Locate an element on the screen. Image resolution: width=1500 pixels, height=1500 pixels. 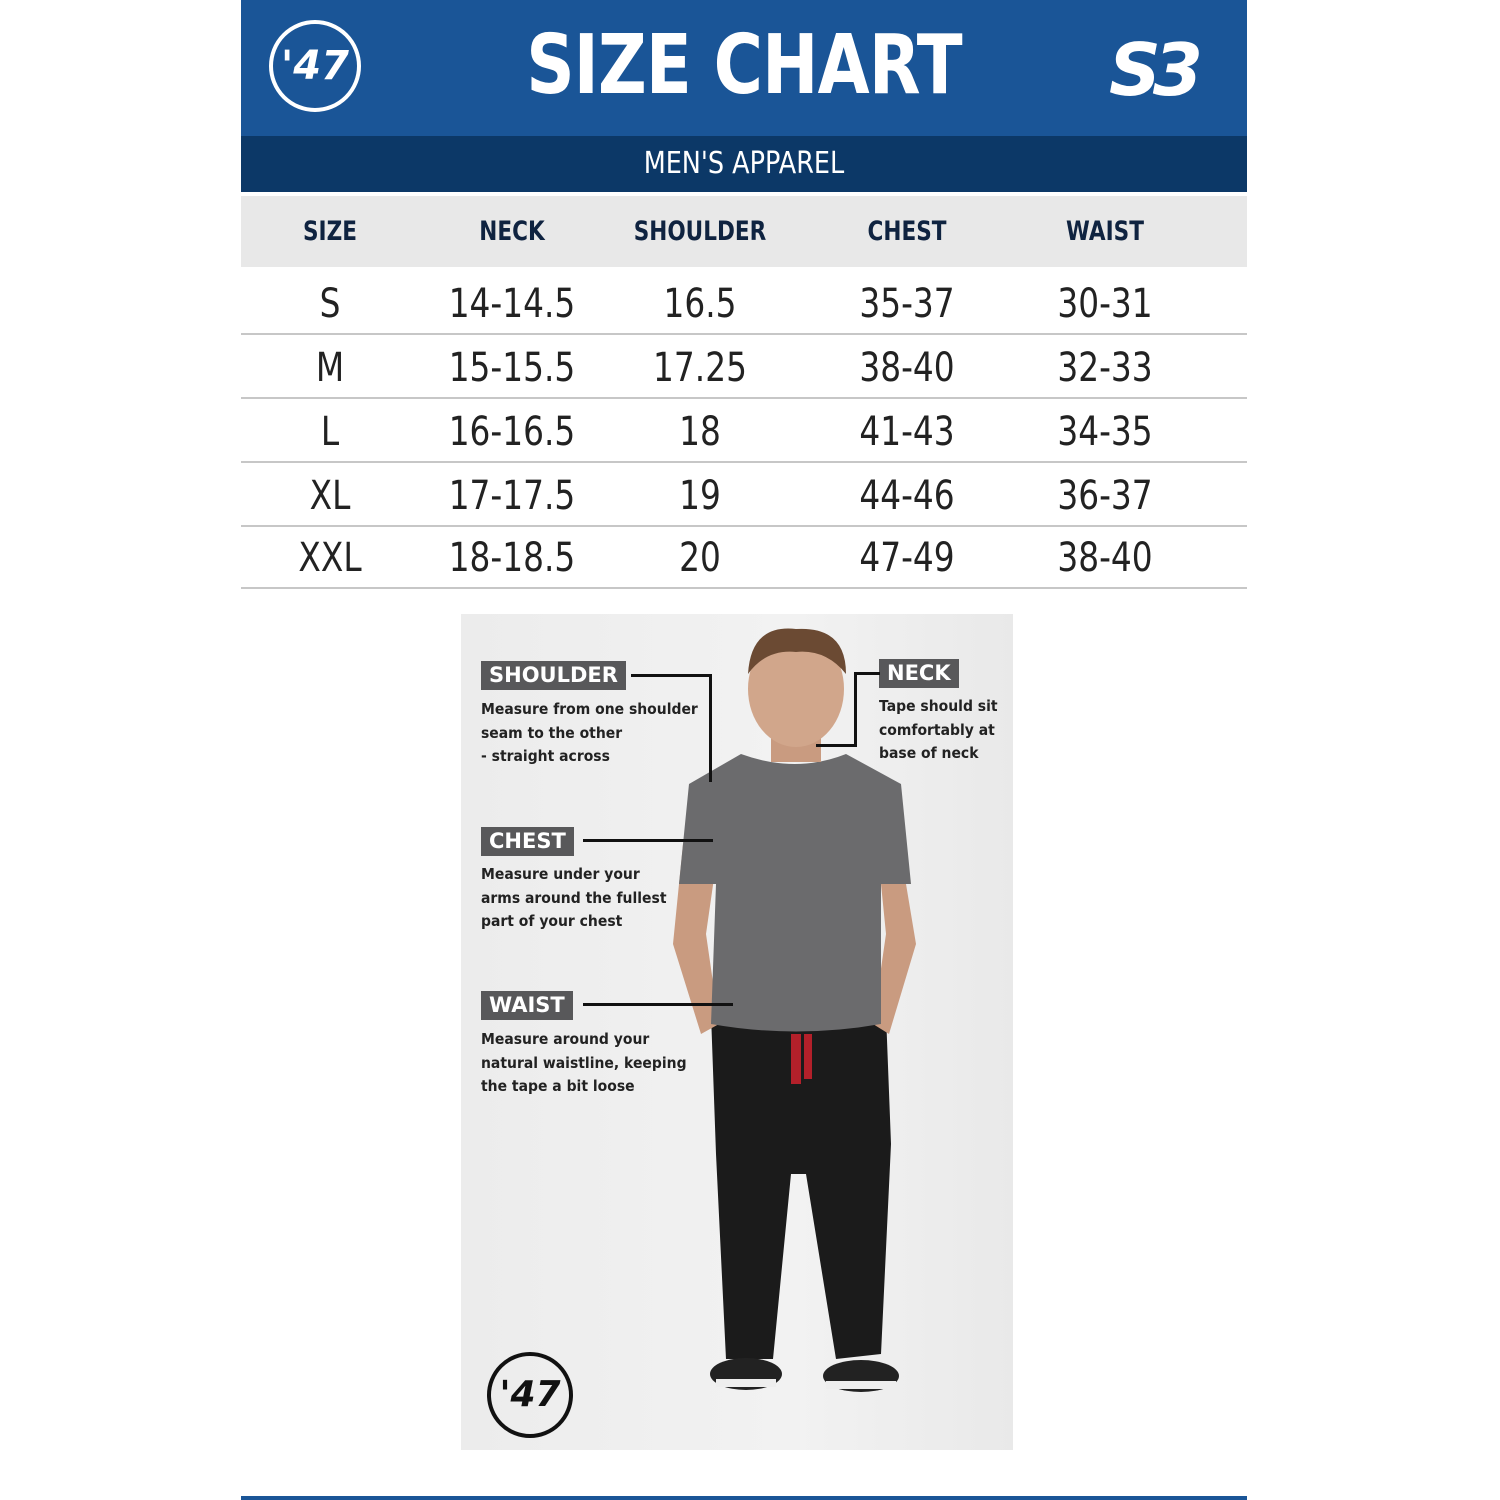
category-band: MEN'S APPAREL is located at coordinates (744, 164).